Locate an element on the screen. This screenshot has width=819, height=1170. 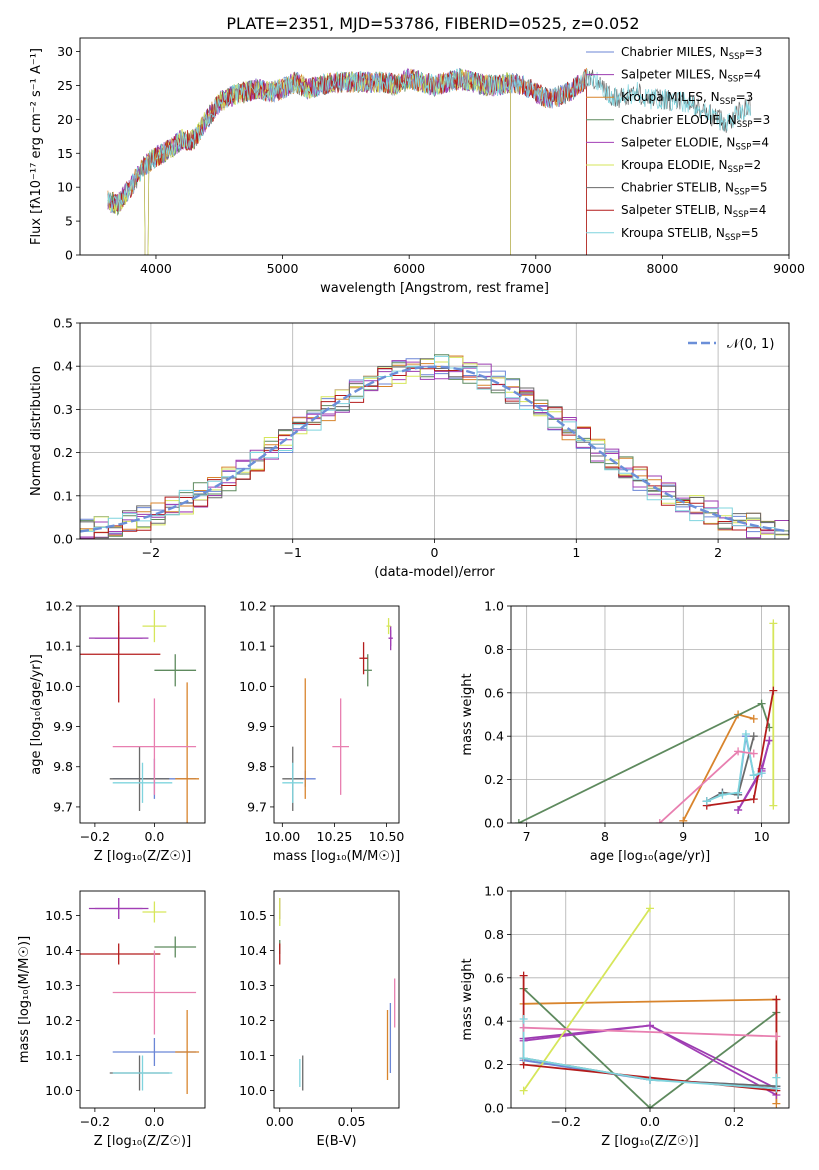
errorbars is located at coordinates (140, 996).